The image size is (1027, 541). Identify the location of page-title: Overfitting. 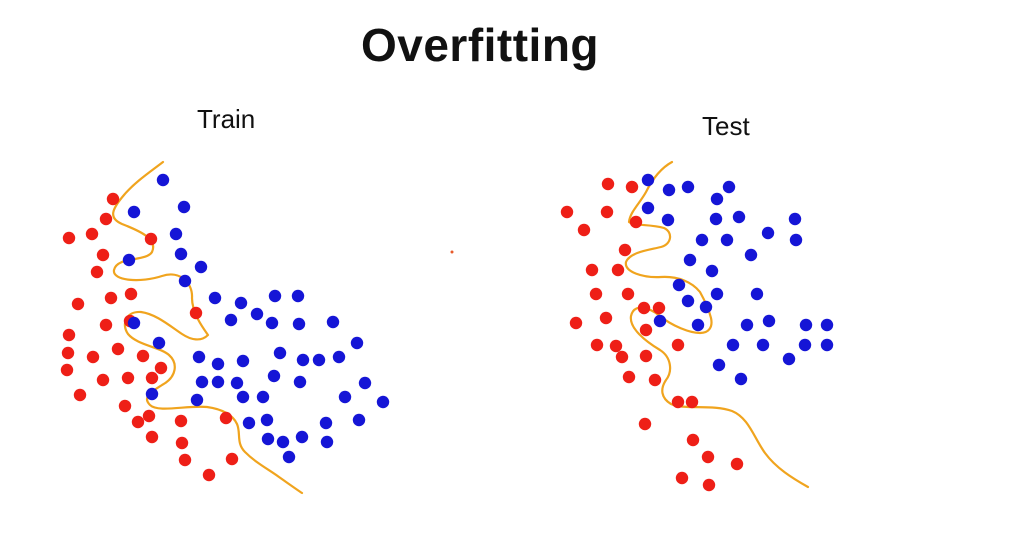
(480, 45).